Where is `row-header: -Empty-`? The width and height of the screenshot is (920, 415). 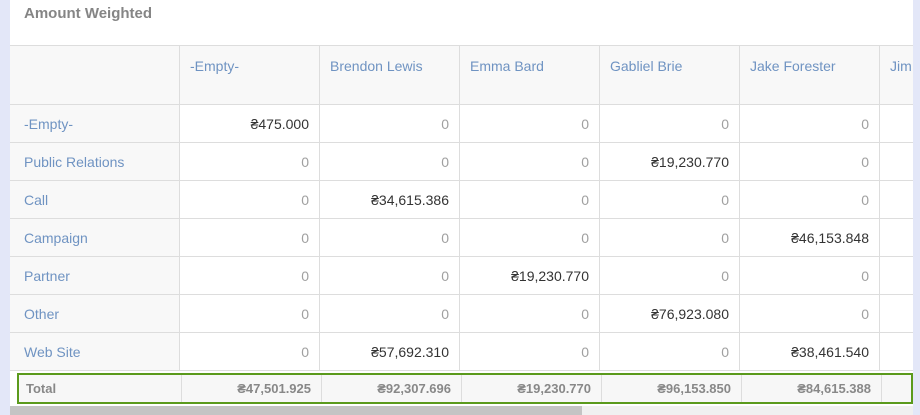
row-header: -Empty- is located at coordinates (95, 123).